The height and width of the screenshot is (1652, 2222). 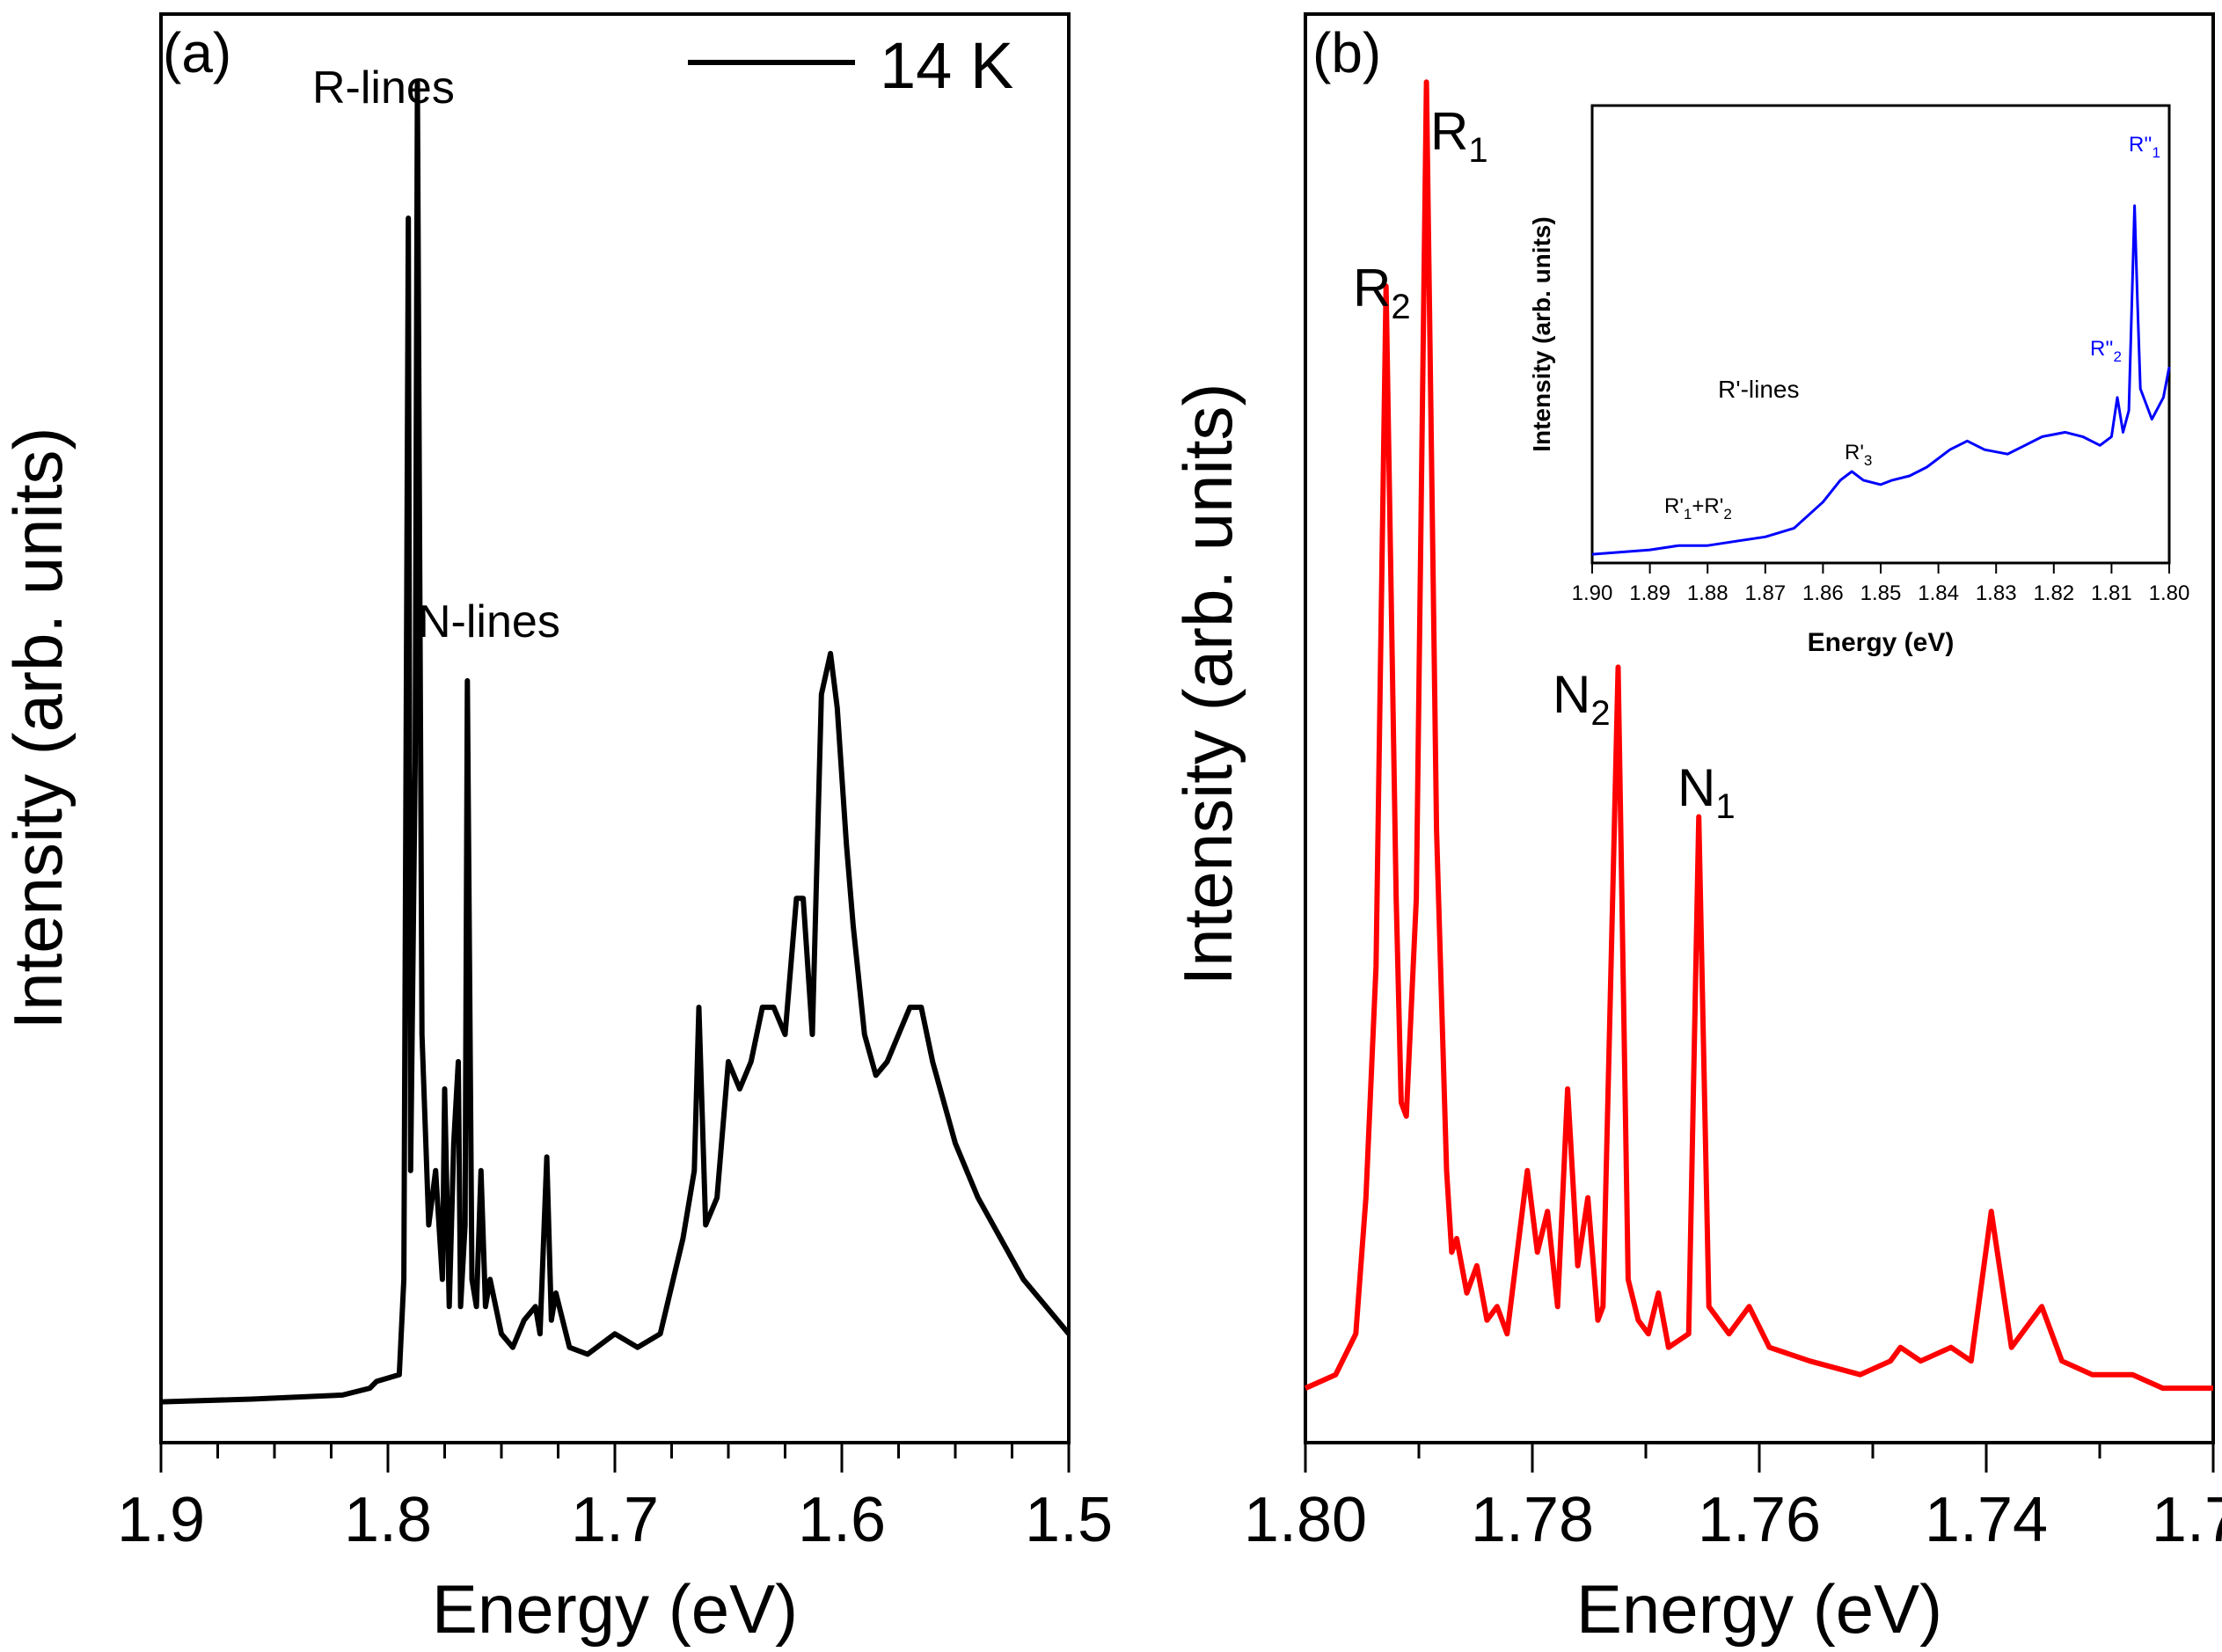 I want to click on annotation-n2: N2, so click(x=1582, y=699).